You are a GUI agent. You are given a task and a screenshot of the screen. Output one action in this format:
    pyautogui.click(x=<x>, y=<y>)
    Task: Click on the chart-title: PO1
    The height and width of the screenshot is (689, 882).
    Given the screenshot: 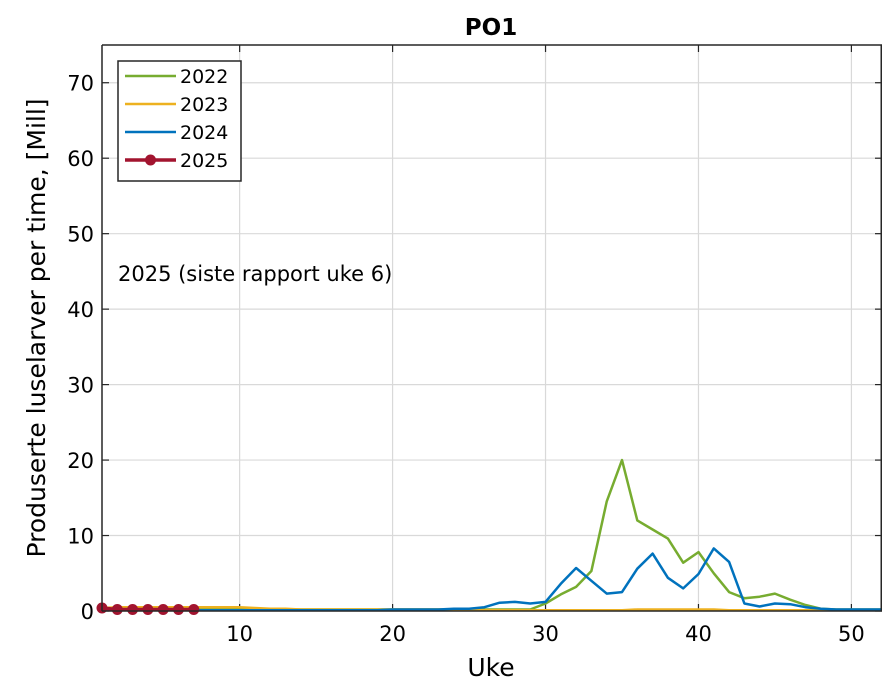 What is the action you would take?
    pyautogui.click(x=491, y=28)
    